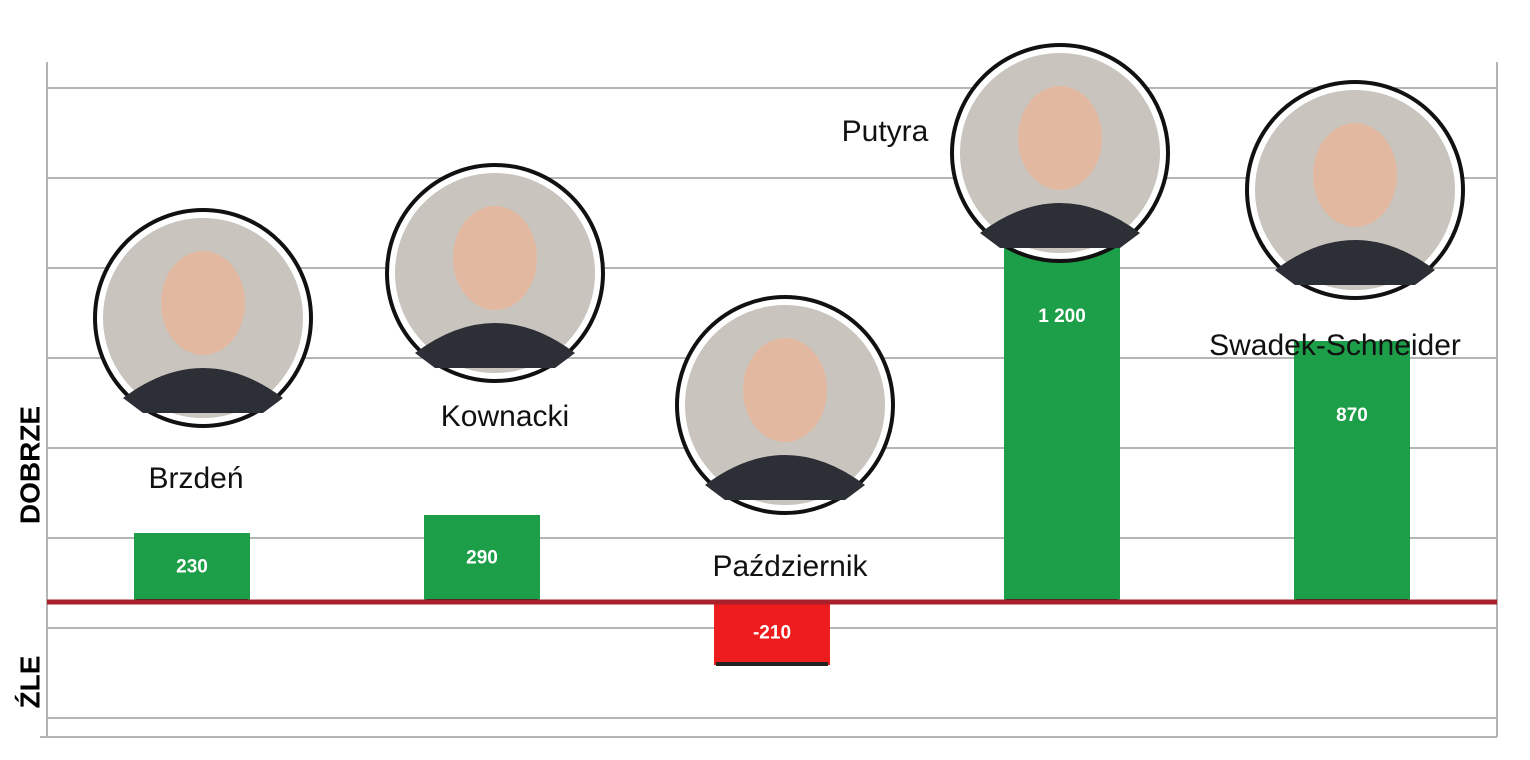 This screenshot has width=1530, height=760. What do you see at coordinates (29, 682) in the screenshot?
I see `negative-label: ŹLE` at bounding box center [29, 682].